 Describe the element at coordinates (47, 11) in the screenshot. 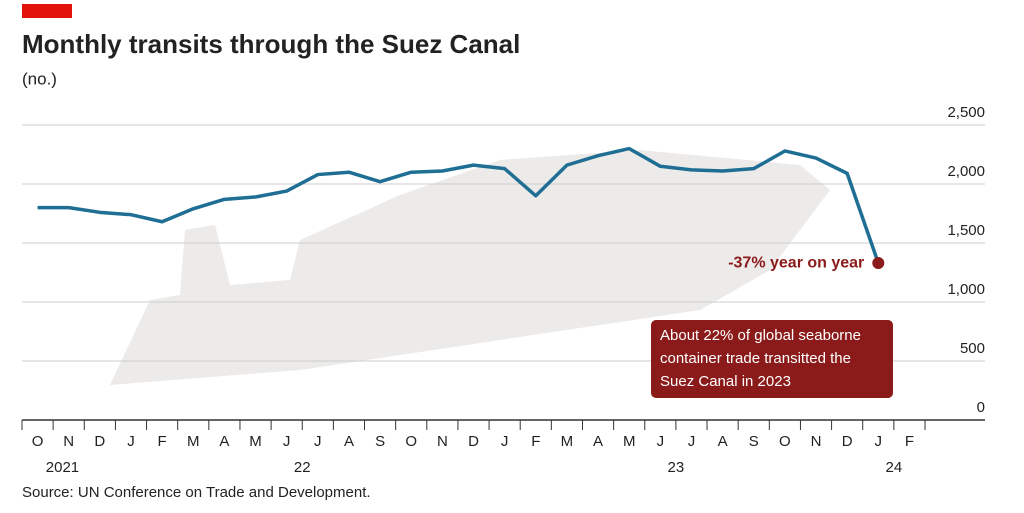

I see `brand-bar` at that location.